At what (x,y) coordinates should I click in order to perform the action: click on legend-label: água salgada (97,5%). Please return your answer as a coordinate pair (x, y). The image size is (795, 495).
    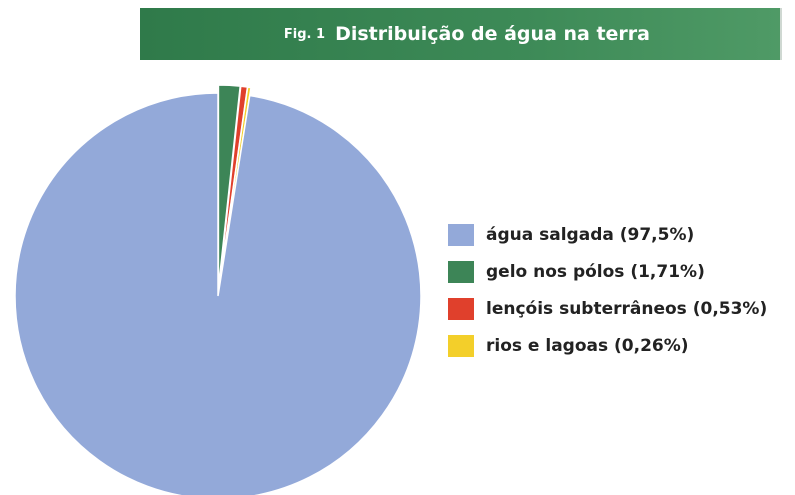
    Looking at the image, I should click on (590, 234).